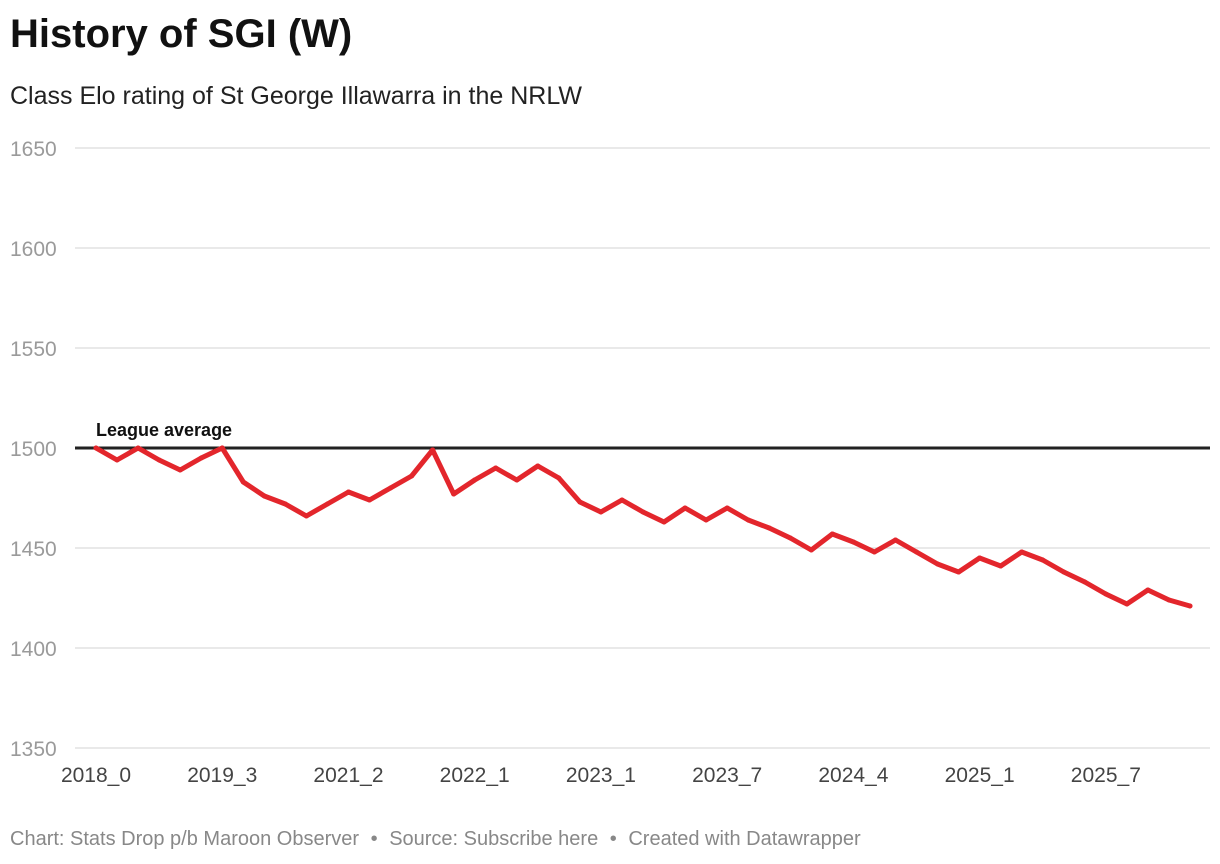 The height and width of the screenshot is (864, 1220). What do you see at coordinates (348, 775) in the screenshot?
I see `x-tick-label: 2021_2` at bounding box center [348, 775].